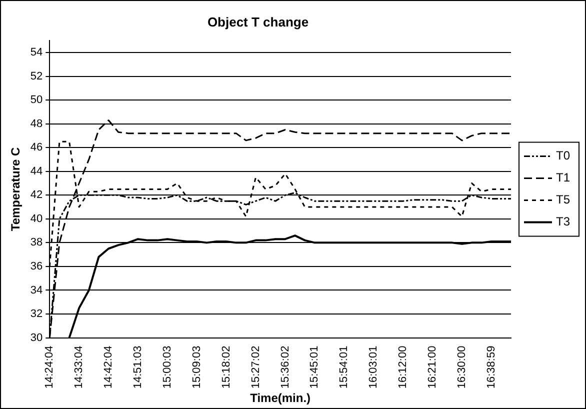 The height and width of the screenshot is (409, 586). What do you see at coordinates (344, 367) in the screenshot?
I see `x-tick-label: 15:54:01` at bounding box center [344, 367].